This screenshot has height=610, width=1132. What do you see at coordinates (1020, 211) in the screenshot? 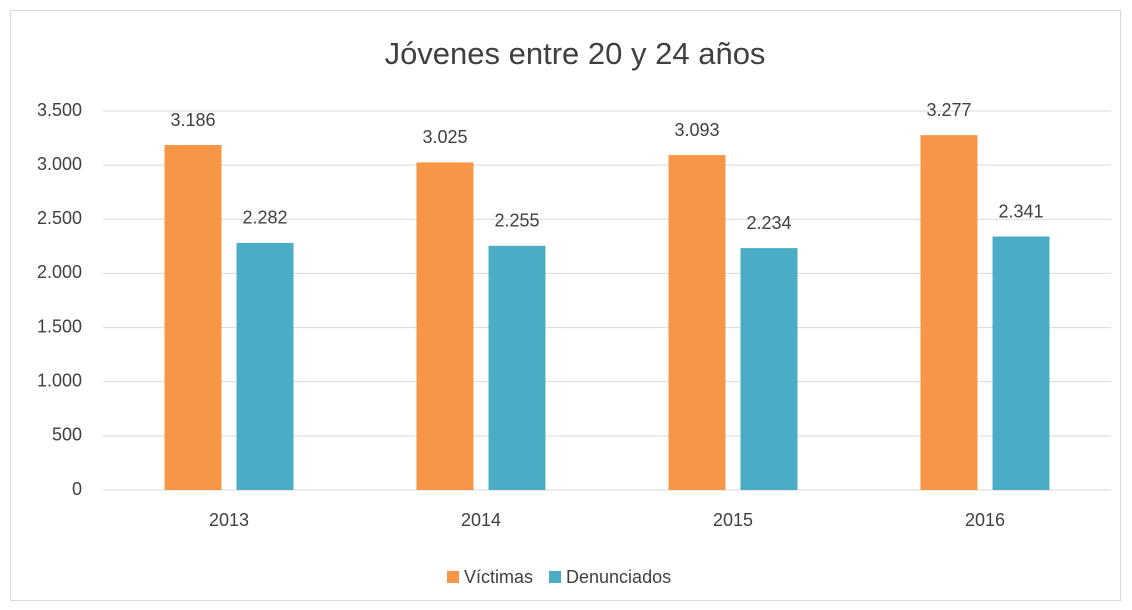
I see `data-label: 2.341` at bounding box center [1020, 211].